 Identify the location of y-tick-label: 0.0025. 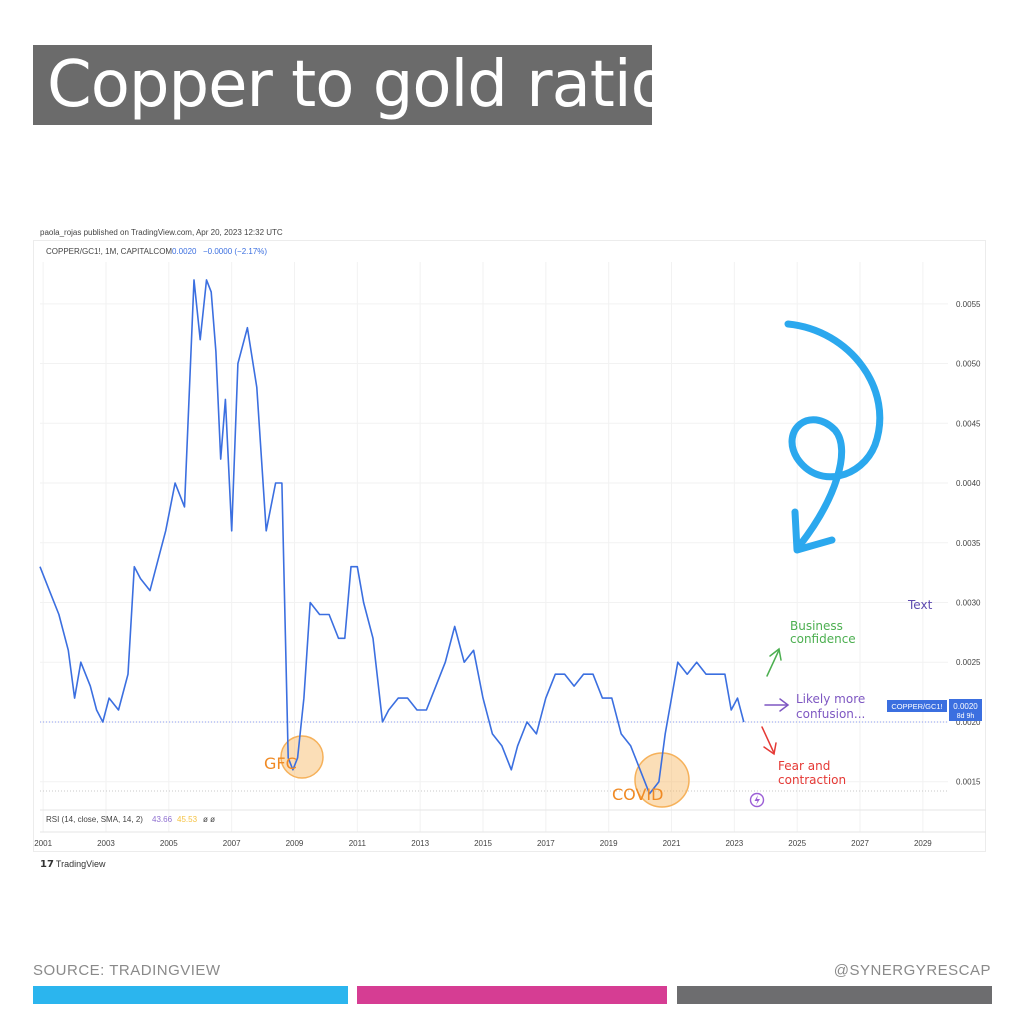
(968, 662).